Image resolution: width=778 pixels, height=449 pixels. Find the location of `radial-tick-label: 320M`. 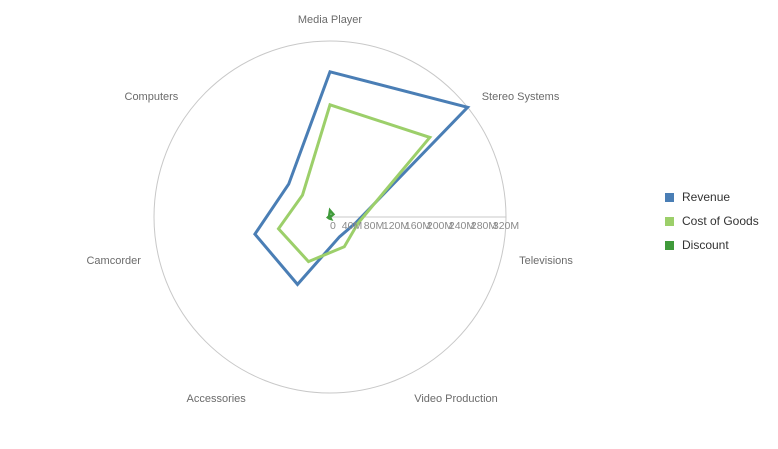

radial-tick-label: 320M is located at coordinates (506, 226).